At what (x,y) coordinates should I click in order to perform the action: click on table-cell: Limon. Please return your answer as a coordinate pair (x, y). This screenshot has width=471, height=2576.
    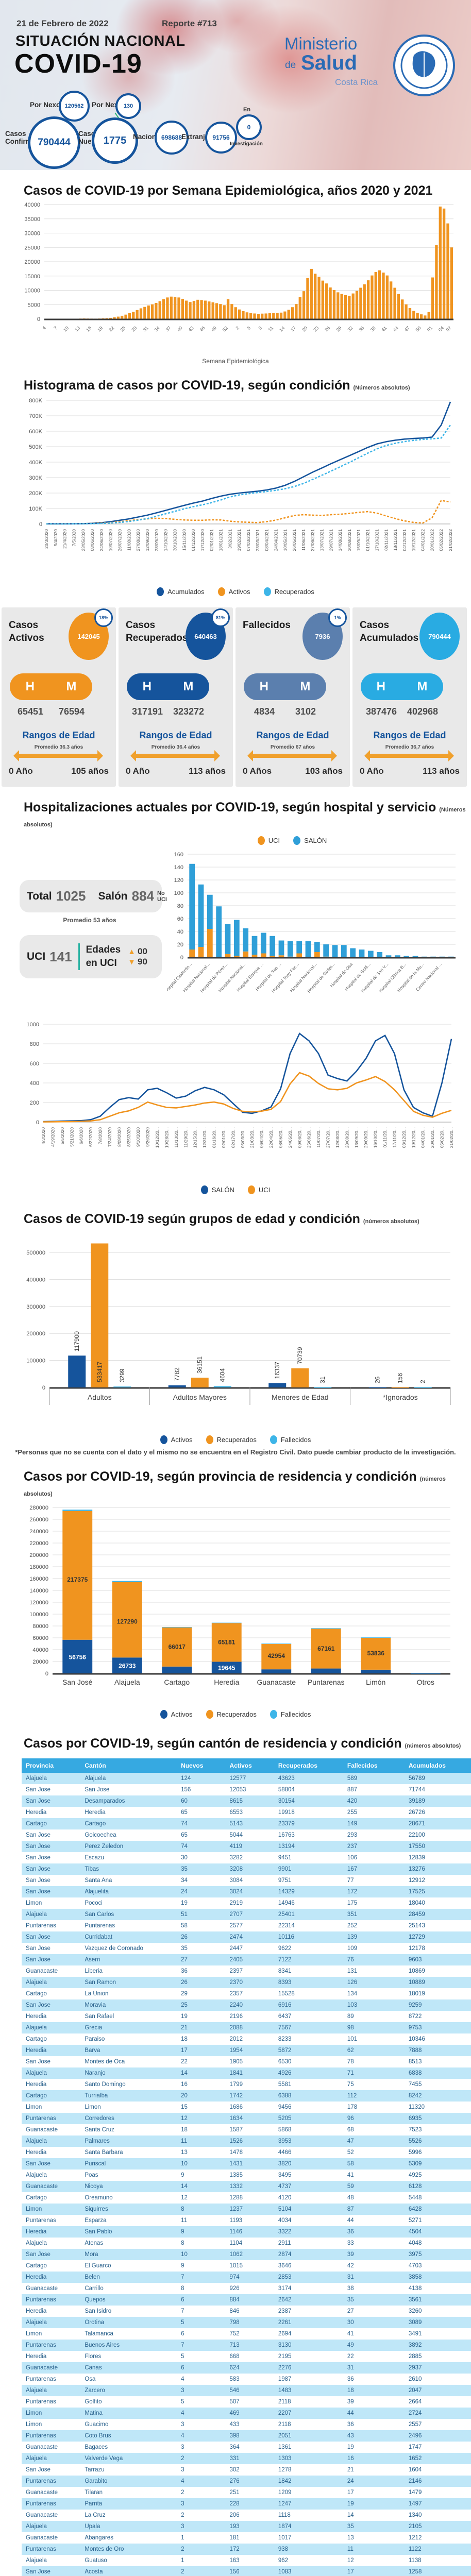
    Looking at the image, I should click on (51, 2424).